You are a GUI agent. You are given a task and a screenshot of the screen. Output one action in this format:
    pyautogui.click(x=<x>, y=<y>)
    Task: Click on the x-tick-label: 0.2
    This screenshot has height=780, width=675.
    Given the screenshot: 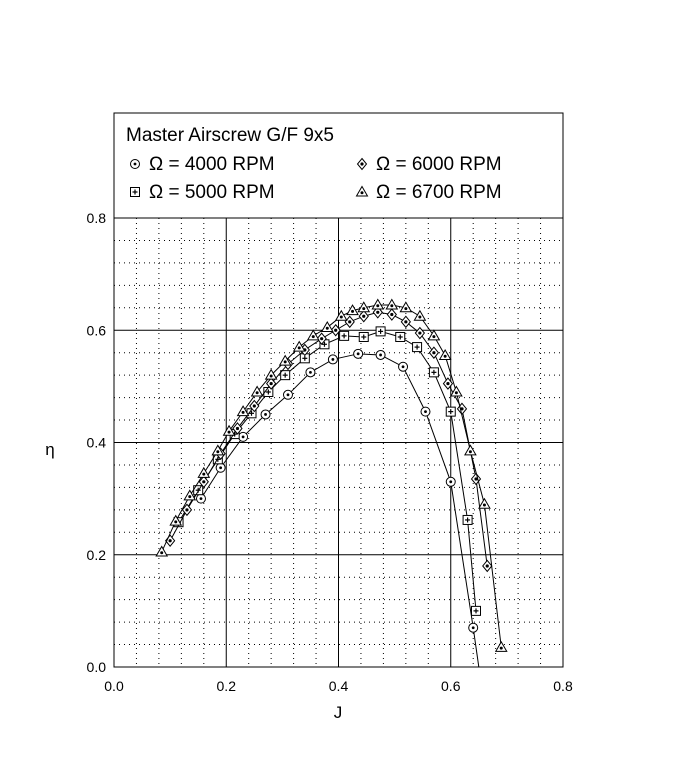 What is the action you would take?
    pyautogui.click(x=227, y=686)
    